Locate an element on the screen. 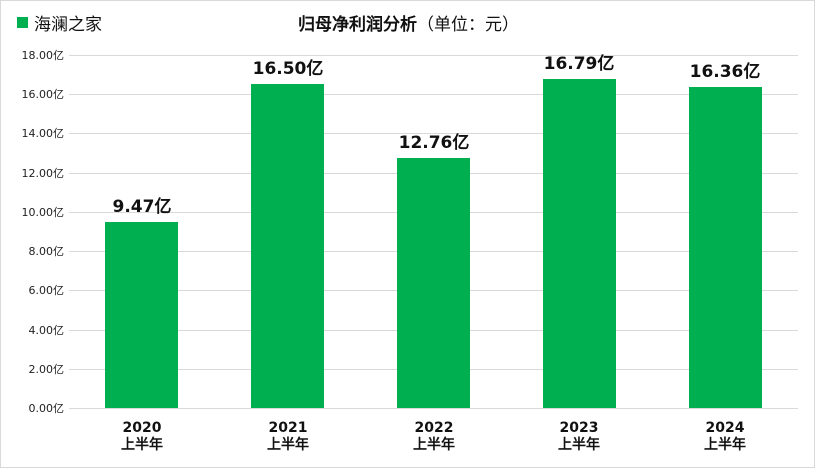 Image resolution: width=815 pixels, height=468 pixels. x-tick-label: 2021 上半年 is located at coordinates (288, 437).